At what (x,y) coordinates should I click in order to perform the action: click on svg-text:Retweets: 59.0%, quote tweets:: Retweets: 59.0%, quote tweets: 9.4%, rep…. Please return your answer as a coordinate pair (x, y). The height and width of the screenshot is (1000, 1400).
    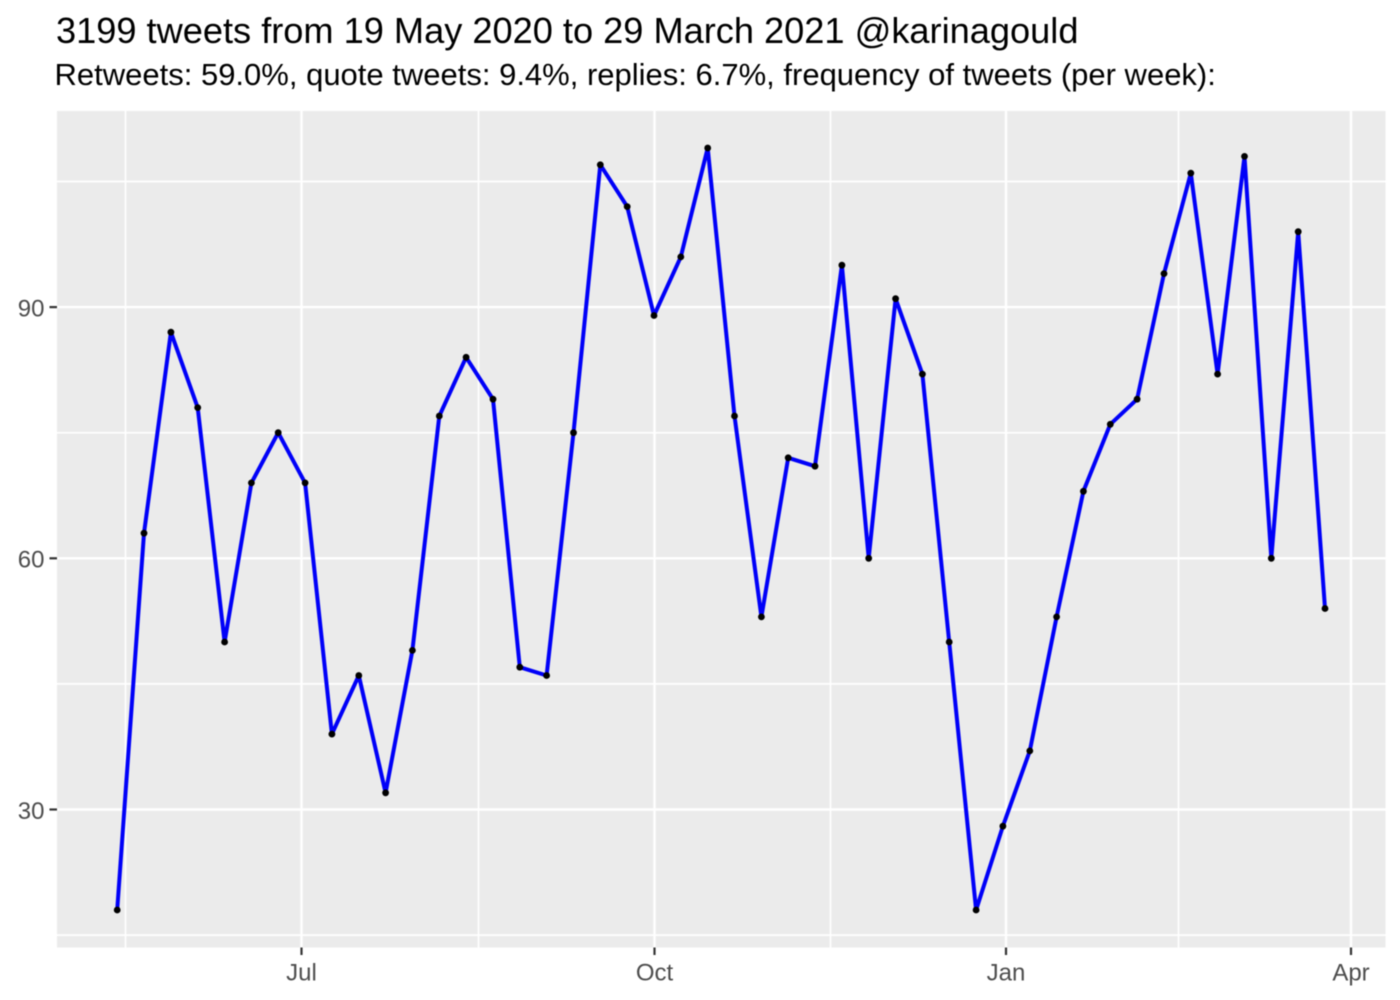
    Looking at the image, I should click on (635, 74).